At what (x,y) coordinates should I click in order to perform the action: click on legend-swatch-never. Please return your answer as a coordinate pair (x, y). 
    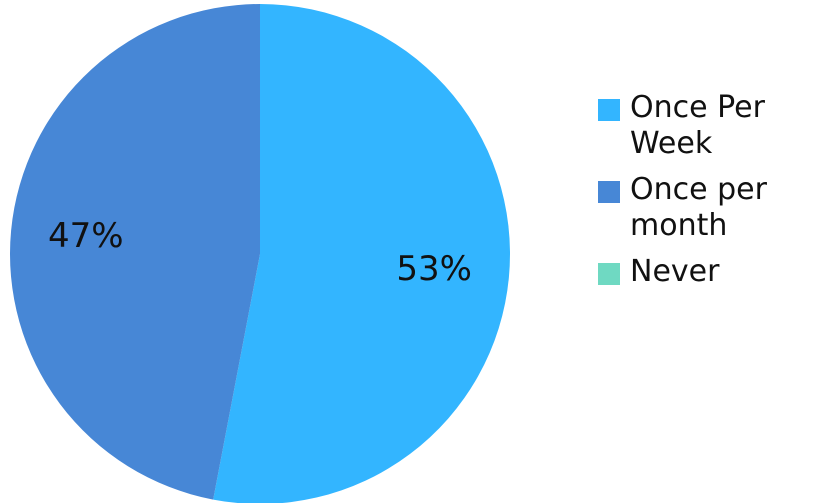
    Looking at the image, I should click on (609, 274).